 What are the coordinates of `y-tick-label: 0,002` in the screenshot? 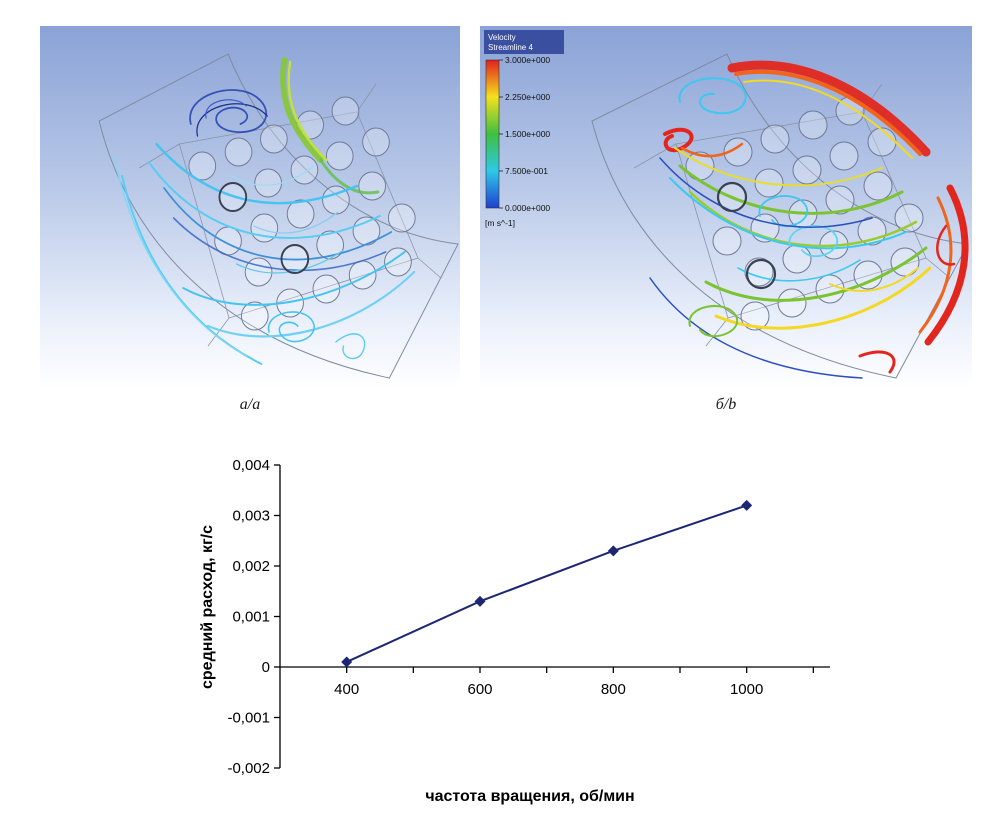 It's located at (251, 566).